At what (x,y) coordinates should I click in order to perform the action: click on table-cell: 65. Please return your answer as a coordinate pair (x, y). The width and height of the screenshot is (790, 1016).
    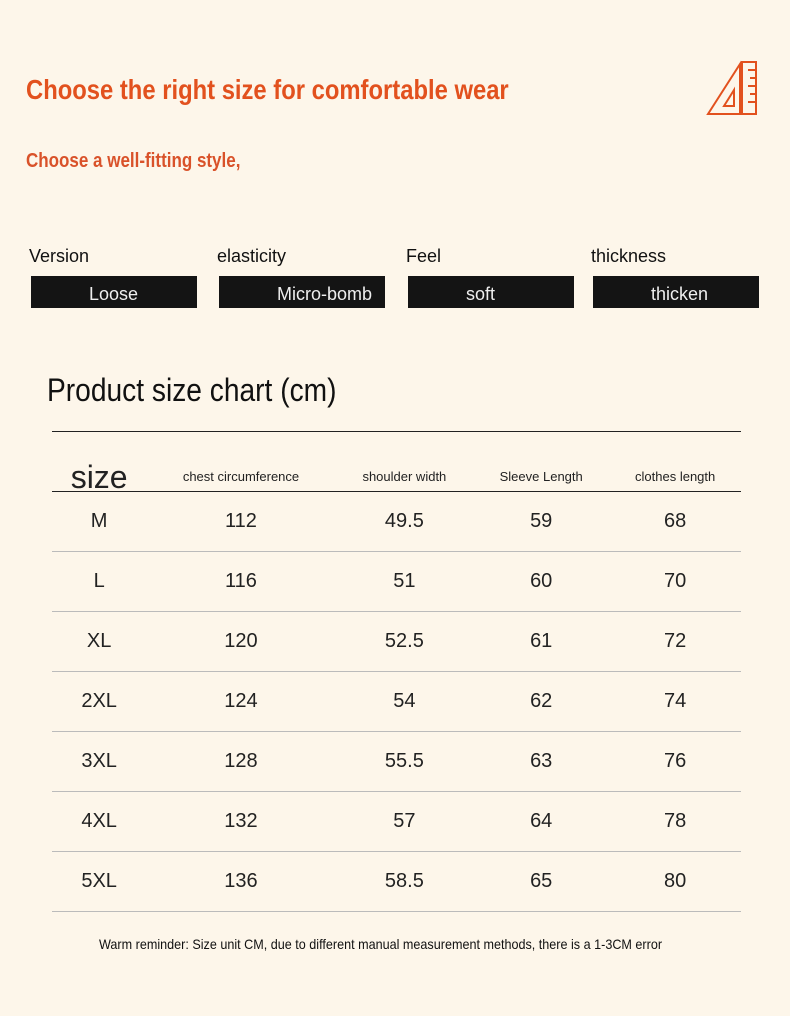
    Looking at the image, I should click on (541, 881).